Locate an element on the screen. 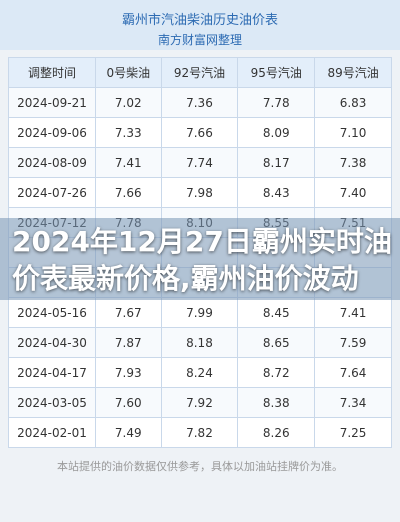 This screenshot has width=400, height=522. table-row: 2024-02-01 7.49 7.82 8.26 7.25 is located at coordinates (200, 432).